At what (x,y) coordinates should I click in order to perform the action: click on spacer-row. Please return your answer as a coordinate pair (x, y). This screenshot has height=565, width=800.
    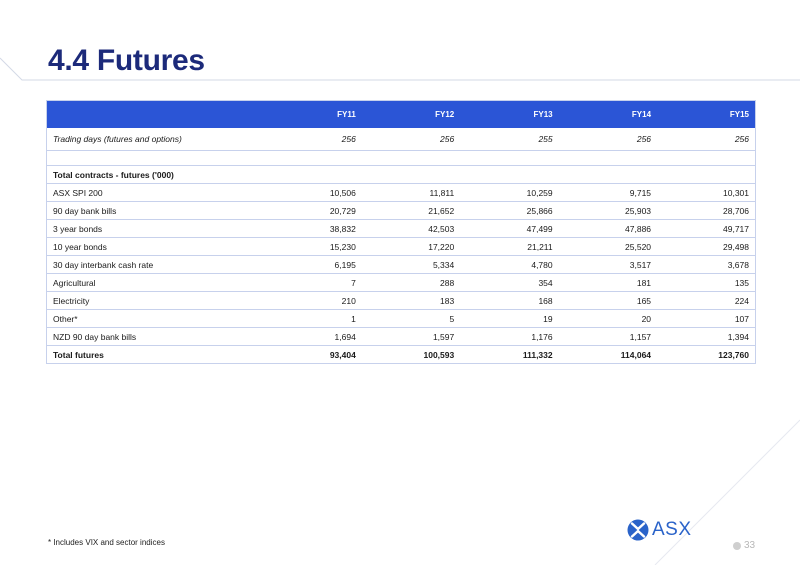
    Looking at the image, I should click on (401, 158).